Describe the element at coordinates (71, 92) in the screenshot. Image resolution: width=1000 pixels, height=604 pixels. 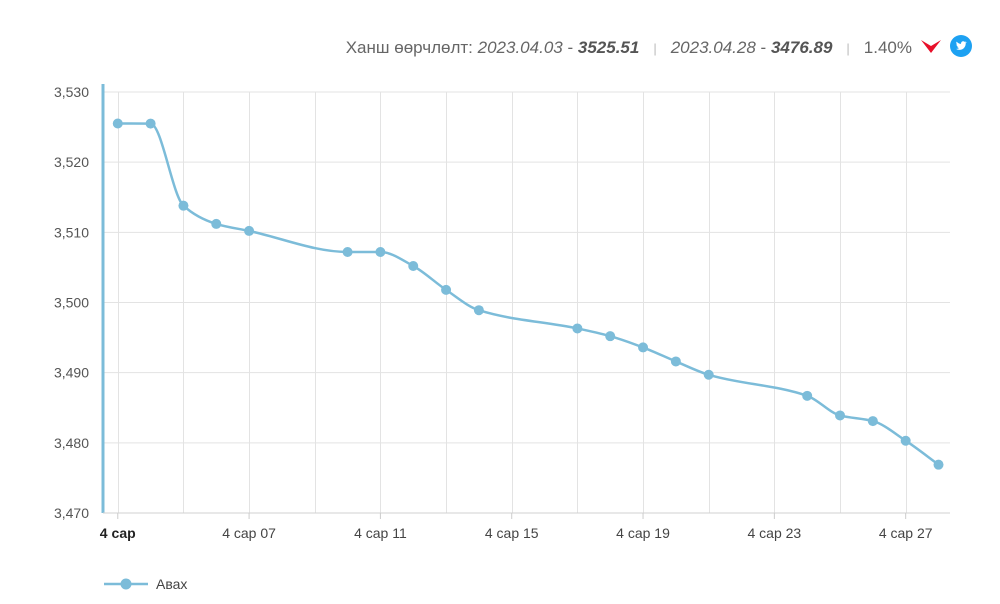
I see `y-tick-label: 3,530` at that location.